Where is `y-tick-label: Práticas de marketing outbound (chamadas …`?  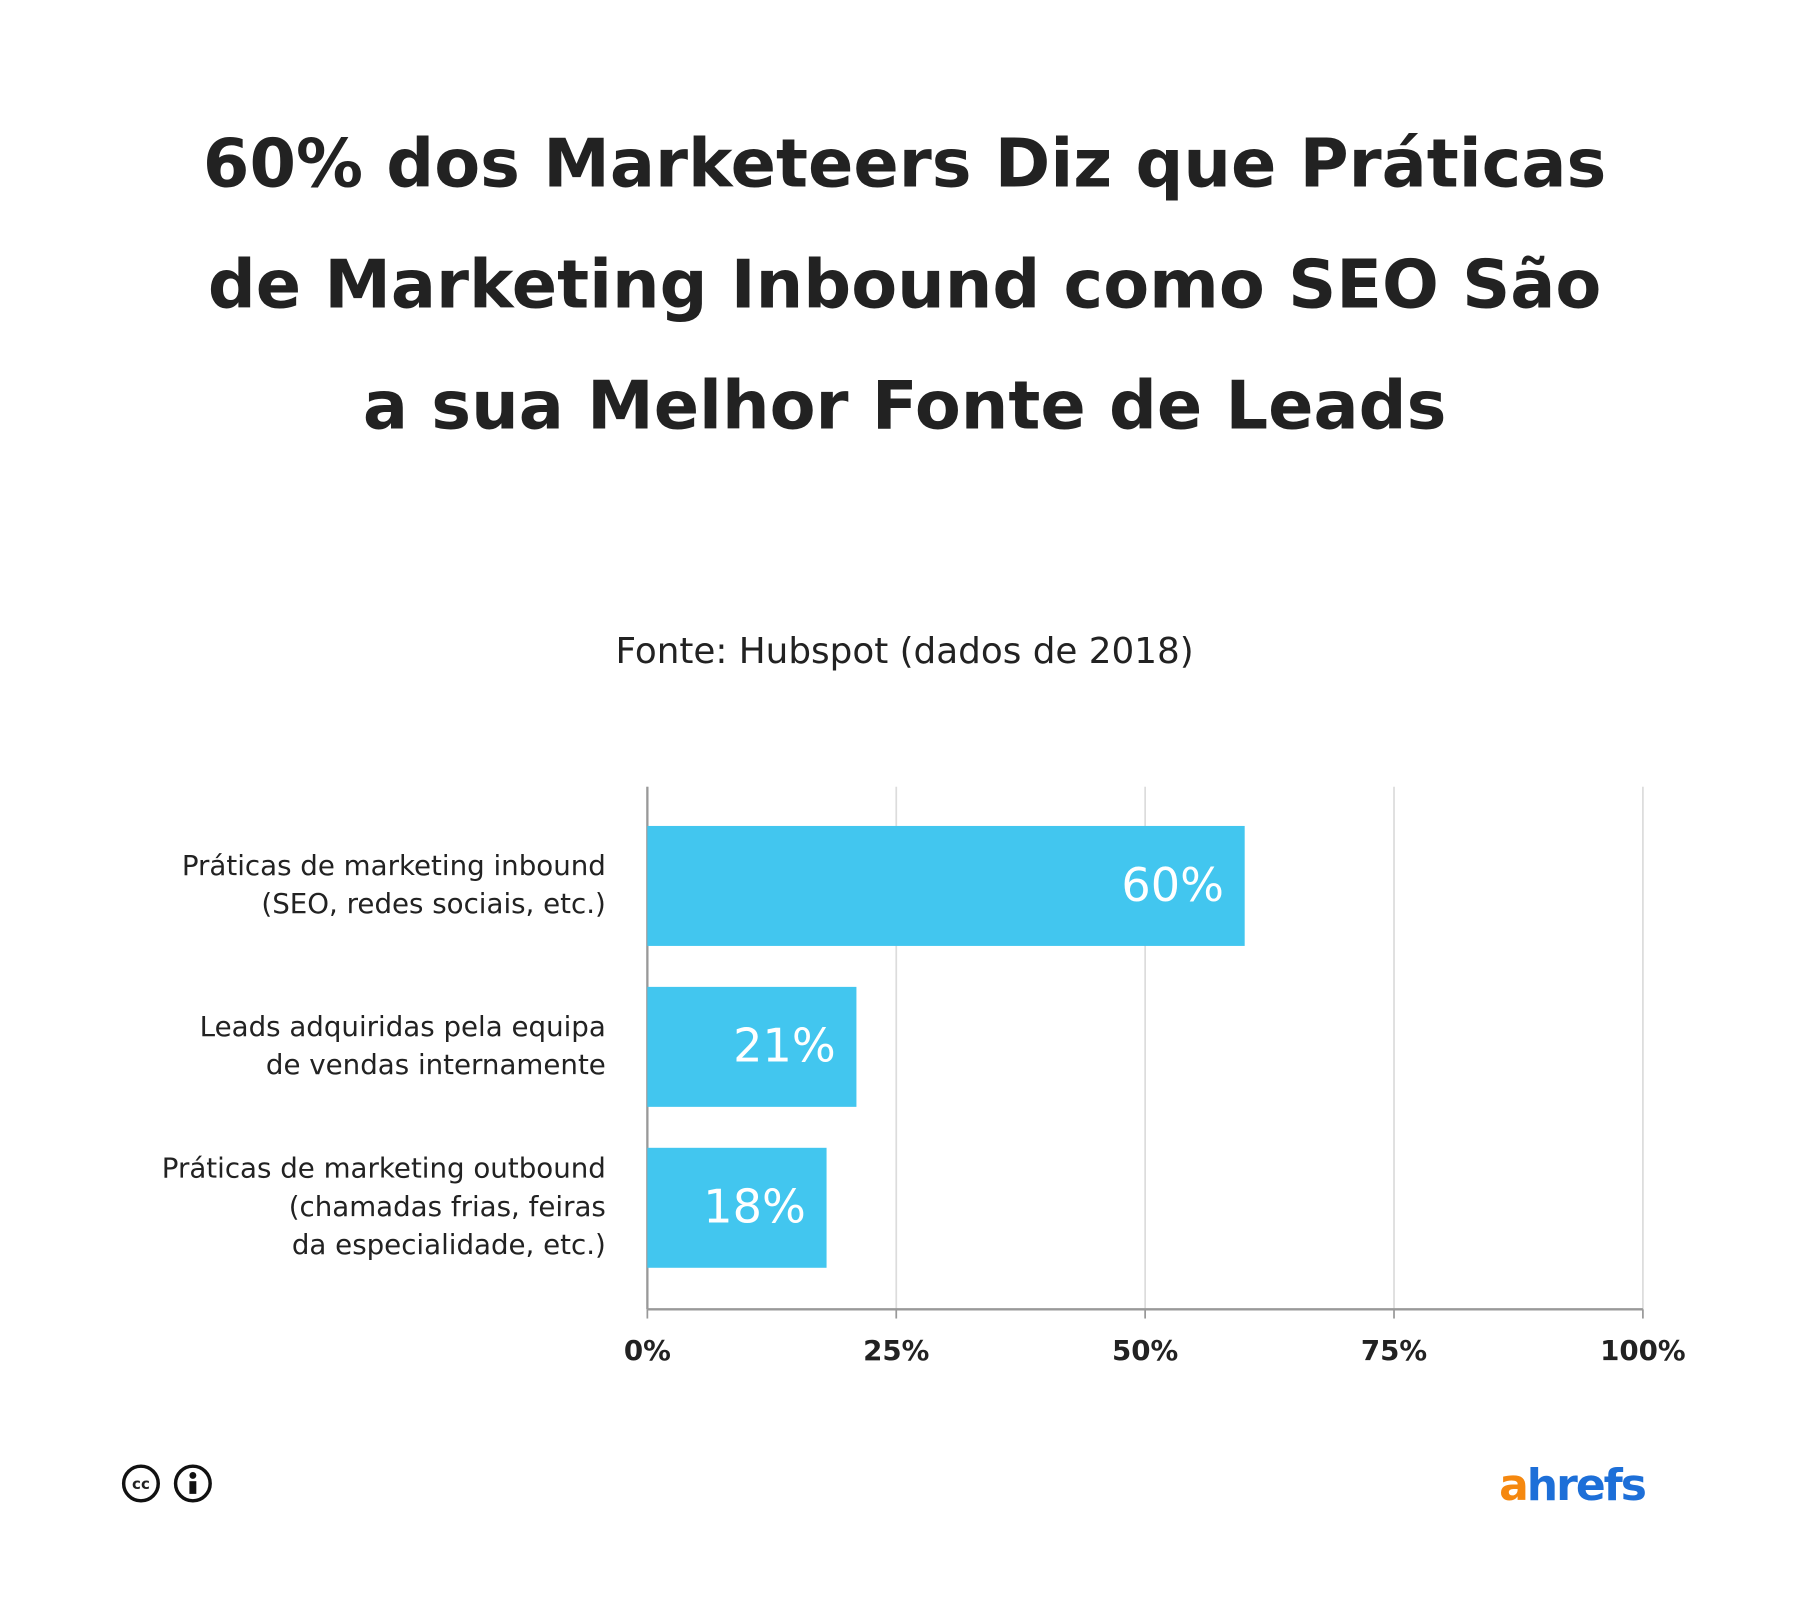 y-tick-label: Práticas de marketing outbound (chamadas … is located at coordinates (384, 1206).